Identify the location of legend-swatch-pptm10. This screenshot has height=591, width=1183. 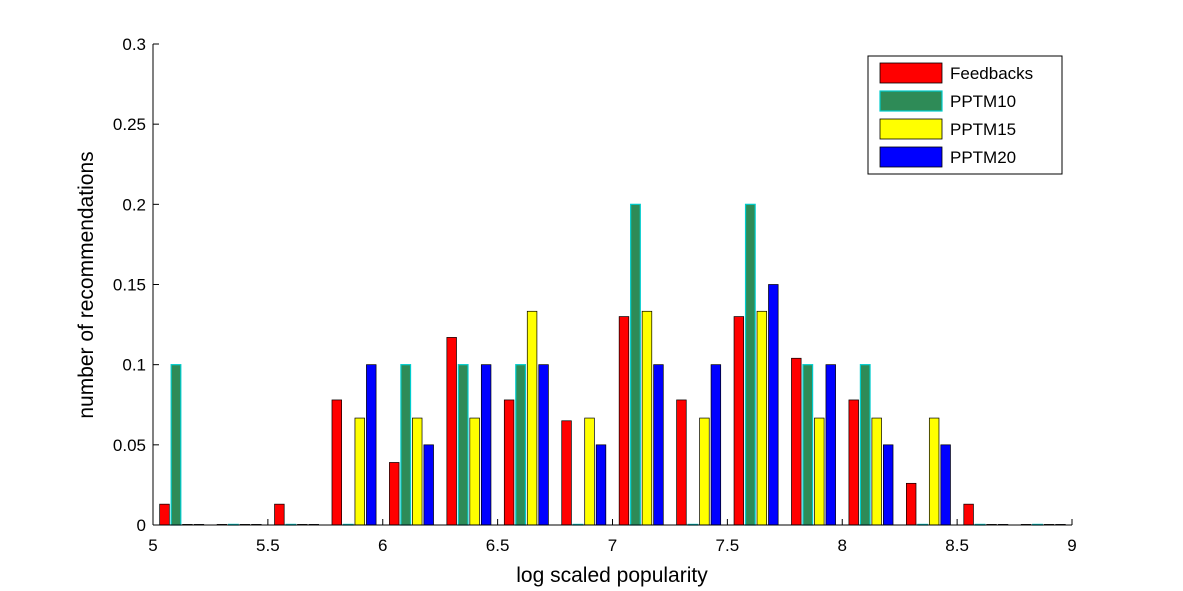
(911, 101).